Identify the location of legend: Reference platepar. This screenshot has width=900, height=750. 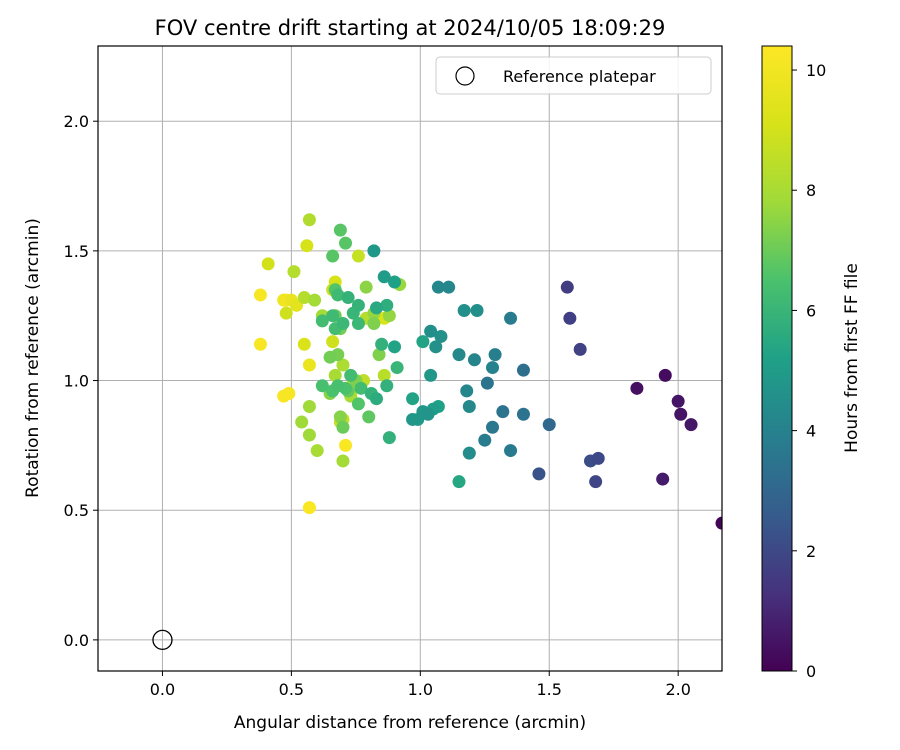
(573, 75).